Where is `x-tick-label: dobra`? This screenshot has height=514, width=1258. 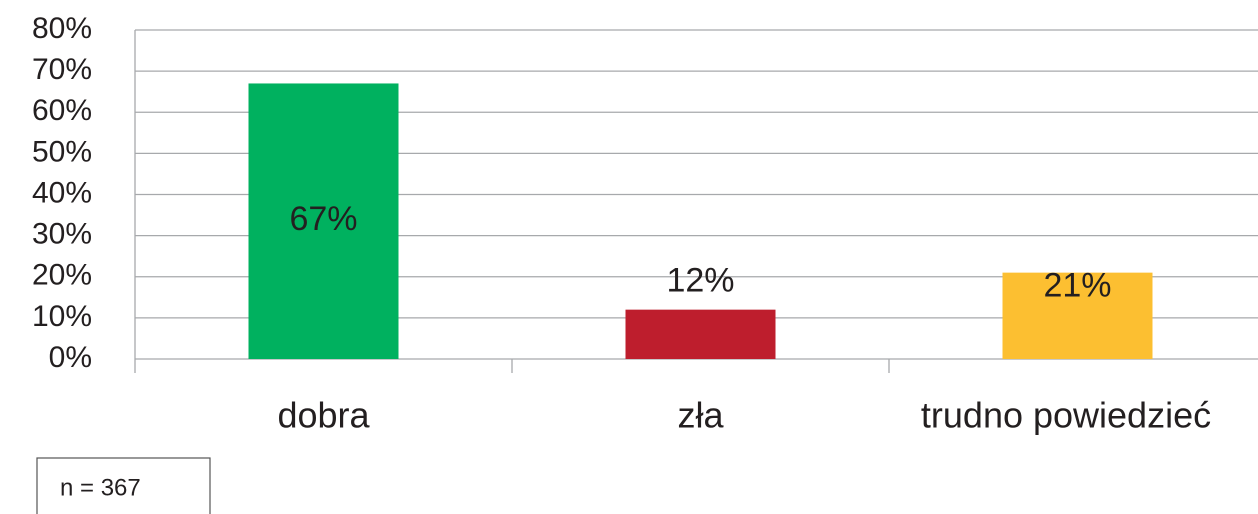 x-tick-label: dobra is located at coordinates (323, 415).